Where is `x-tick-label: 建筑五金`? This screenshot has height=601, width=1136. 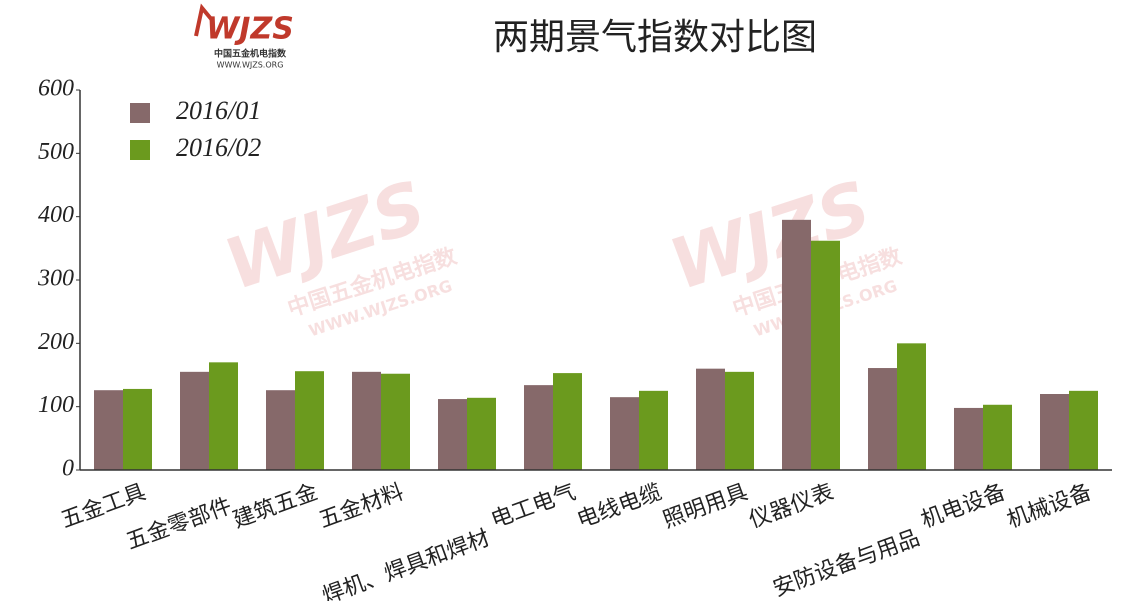
x-tick-label: 建筑五金 is located at coordinates (275, 507).